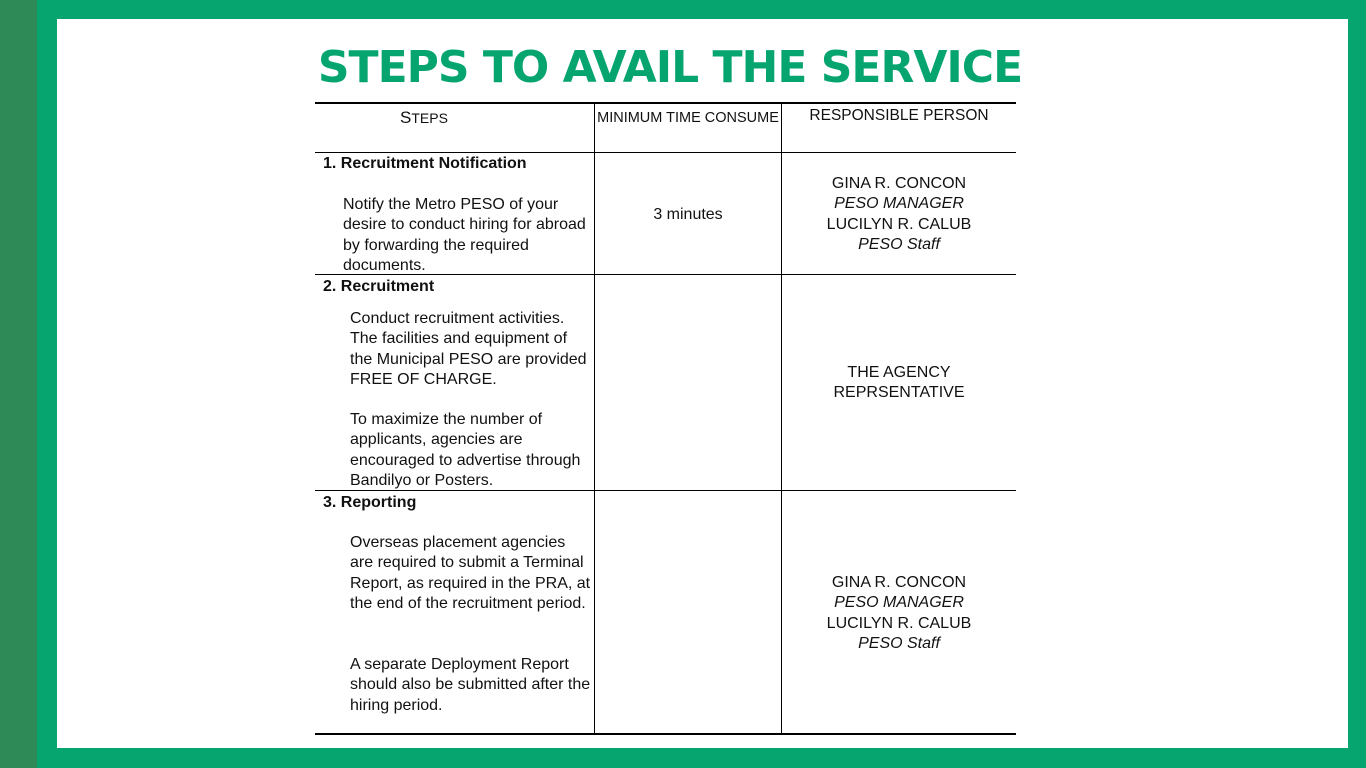 The height and width of the screenshot is (768, 1366). I want to click on step-1-title: 1. Recruitment Notification, so click(425, 163).